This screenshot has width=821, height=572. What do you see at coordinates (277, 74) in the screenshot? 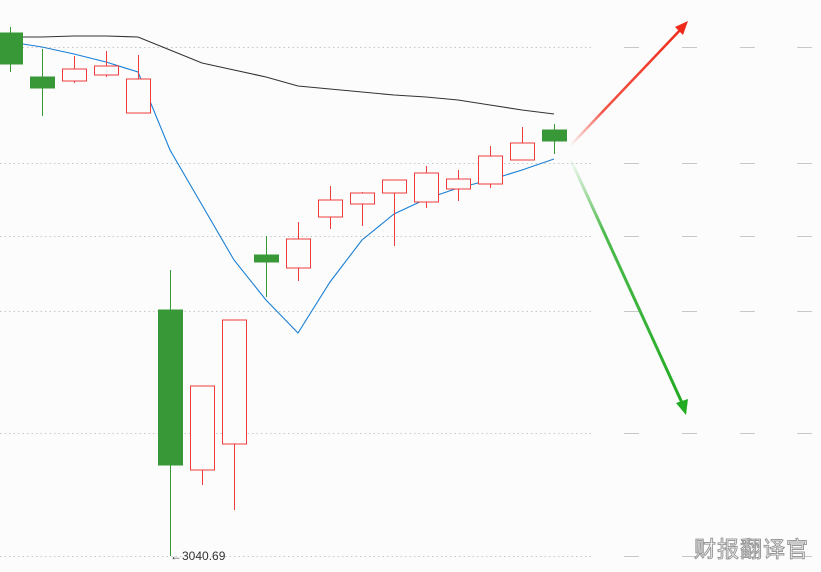
I see `moving-average-line` at bounding box center [277, 74].